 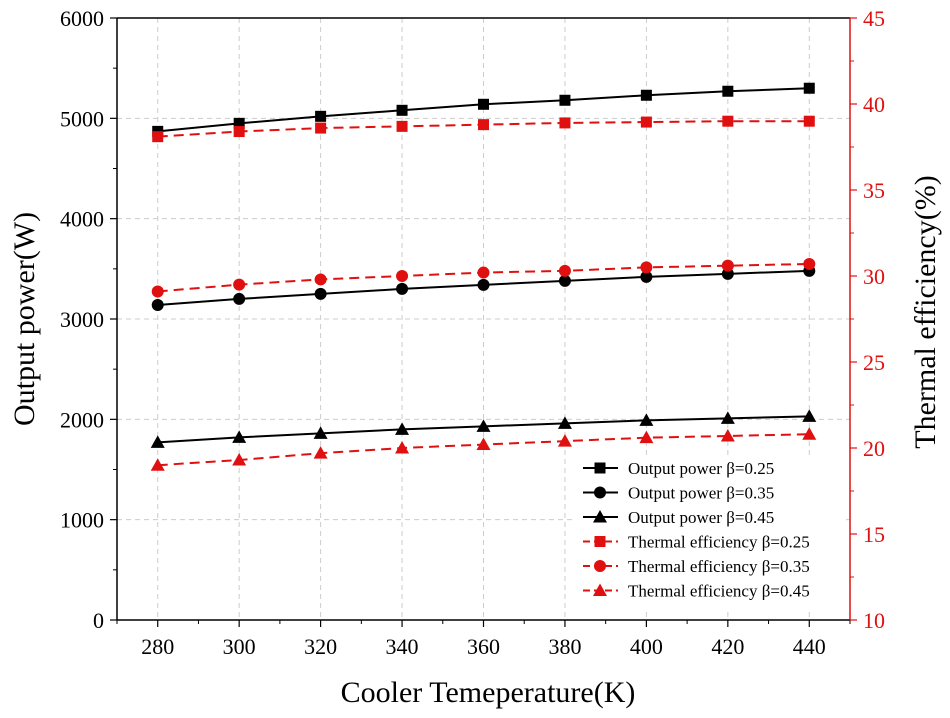 What do you see at coordinates (874, 362) in the screenshot?
I see `y2-tick-label: 25` at bounding box center [874, 362].